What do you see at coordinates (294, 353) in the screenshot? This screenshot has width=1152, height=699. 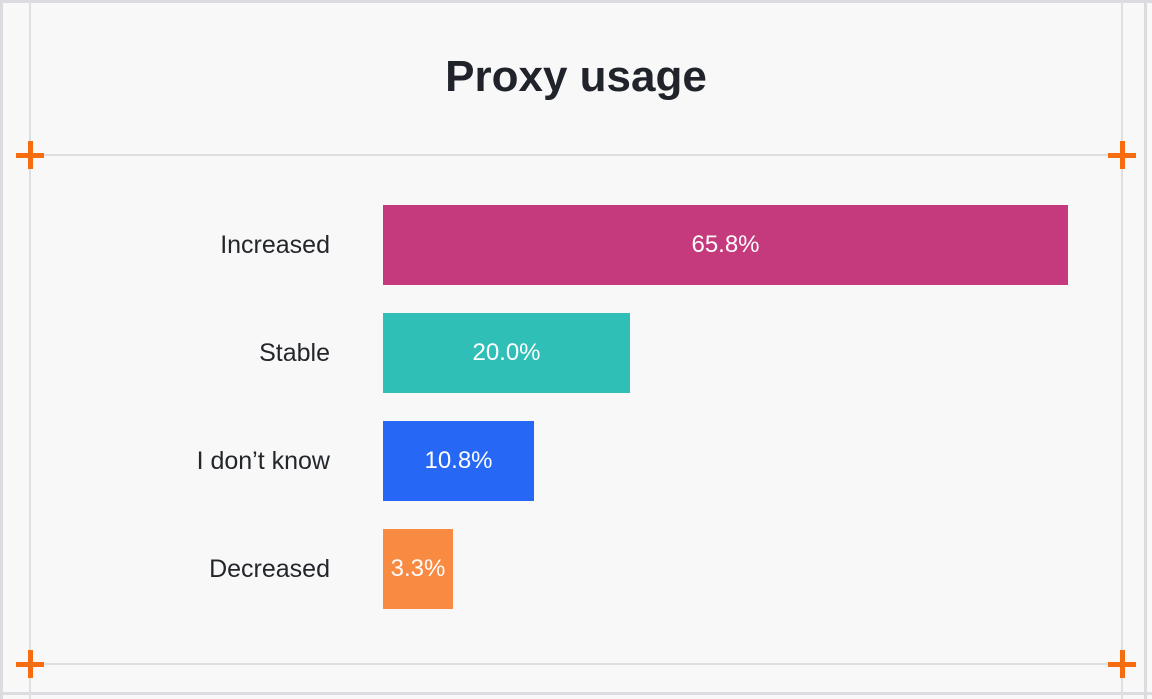 I see `category-label: Stable` at bounding box center [294, 353].